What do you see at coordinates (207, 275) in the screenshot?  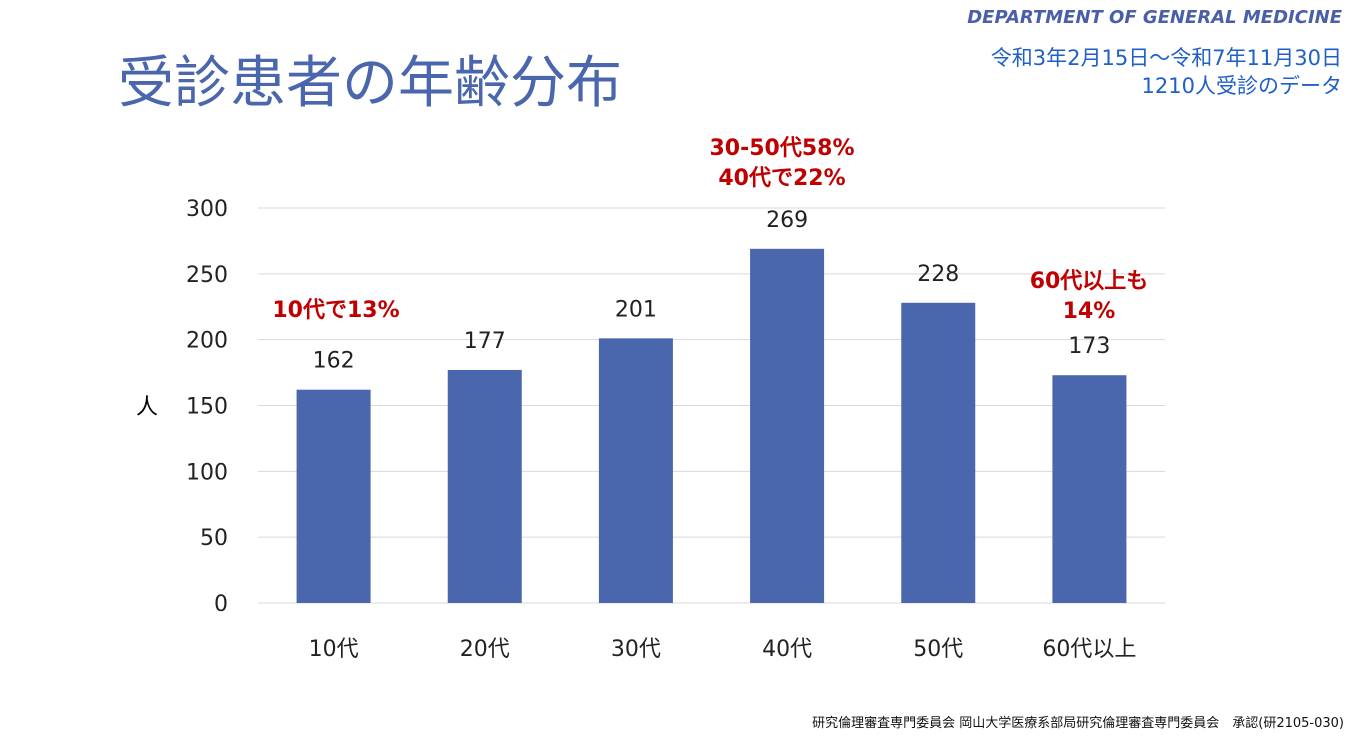 I see `y-tick-label: 250` at bounding box center [207, 275].